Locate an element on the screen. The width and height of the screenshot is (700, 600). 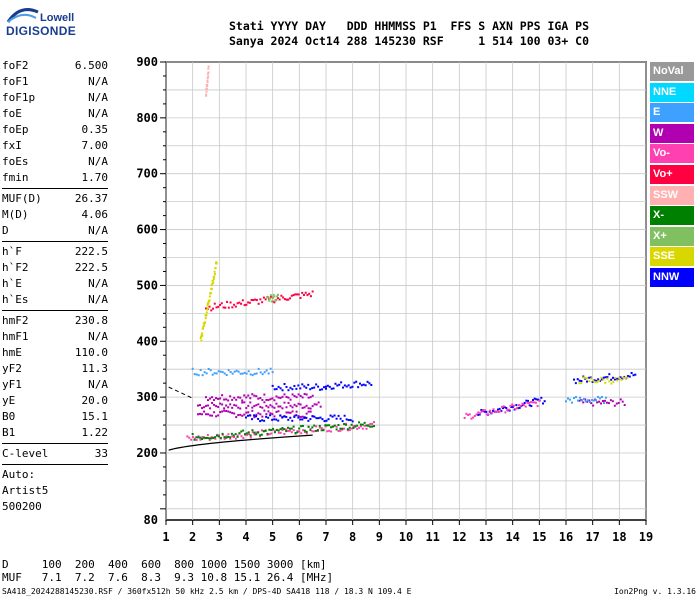
y-tick-label: 800 is located at coordinates (147, 118).